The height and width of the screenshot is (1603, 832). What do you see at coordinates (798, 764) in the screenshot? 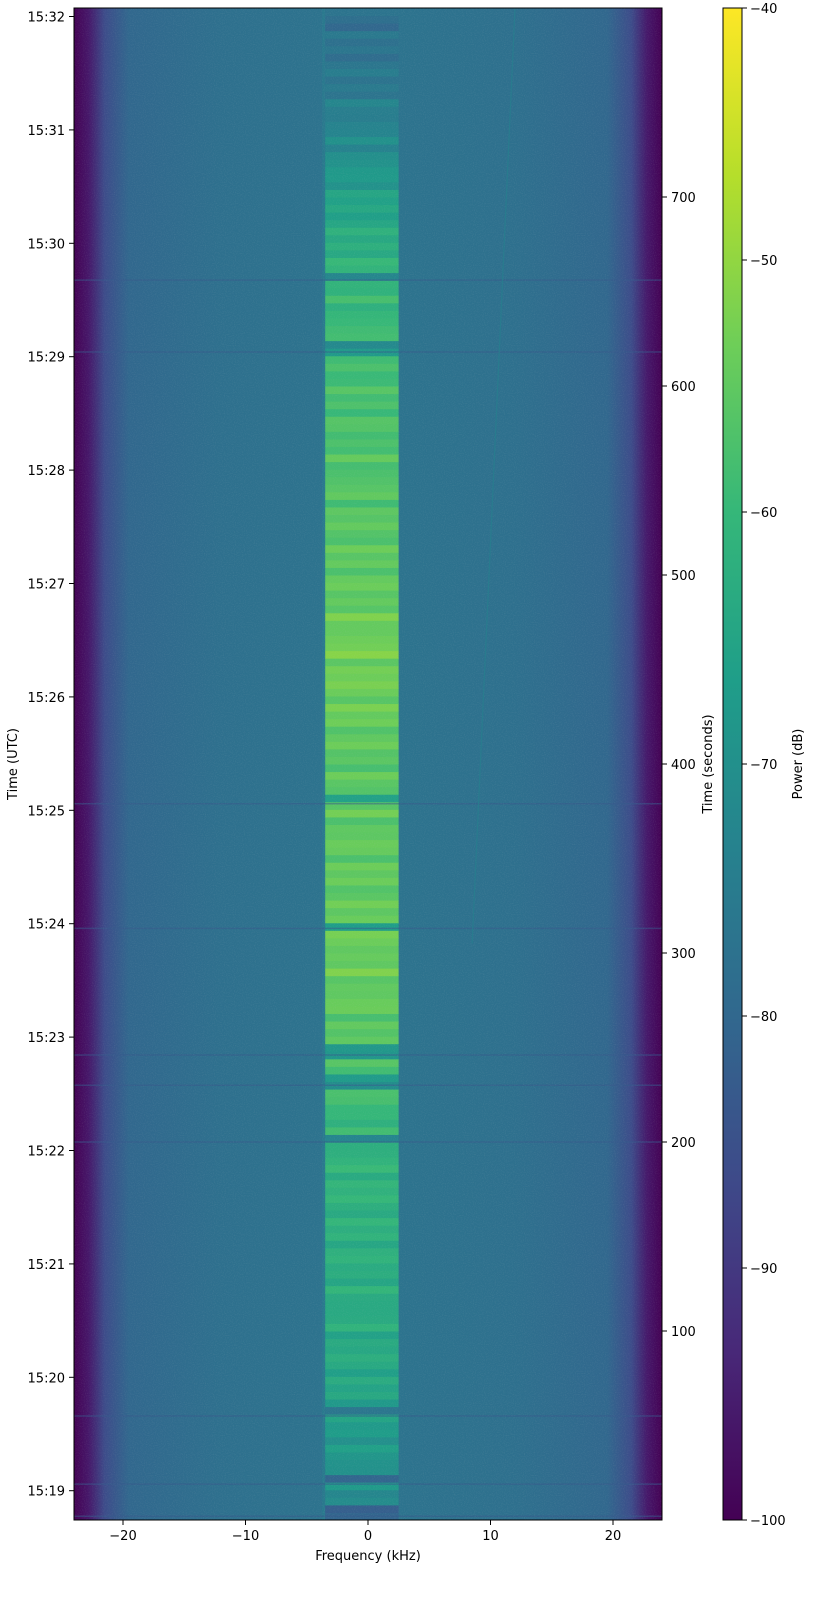
I see `colorbar-label: Power (dB)` at bounding box center [798, 764].